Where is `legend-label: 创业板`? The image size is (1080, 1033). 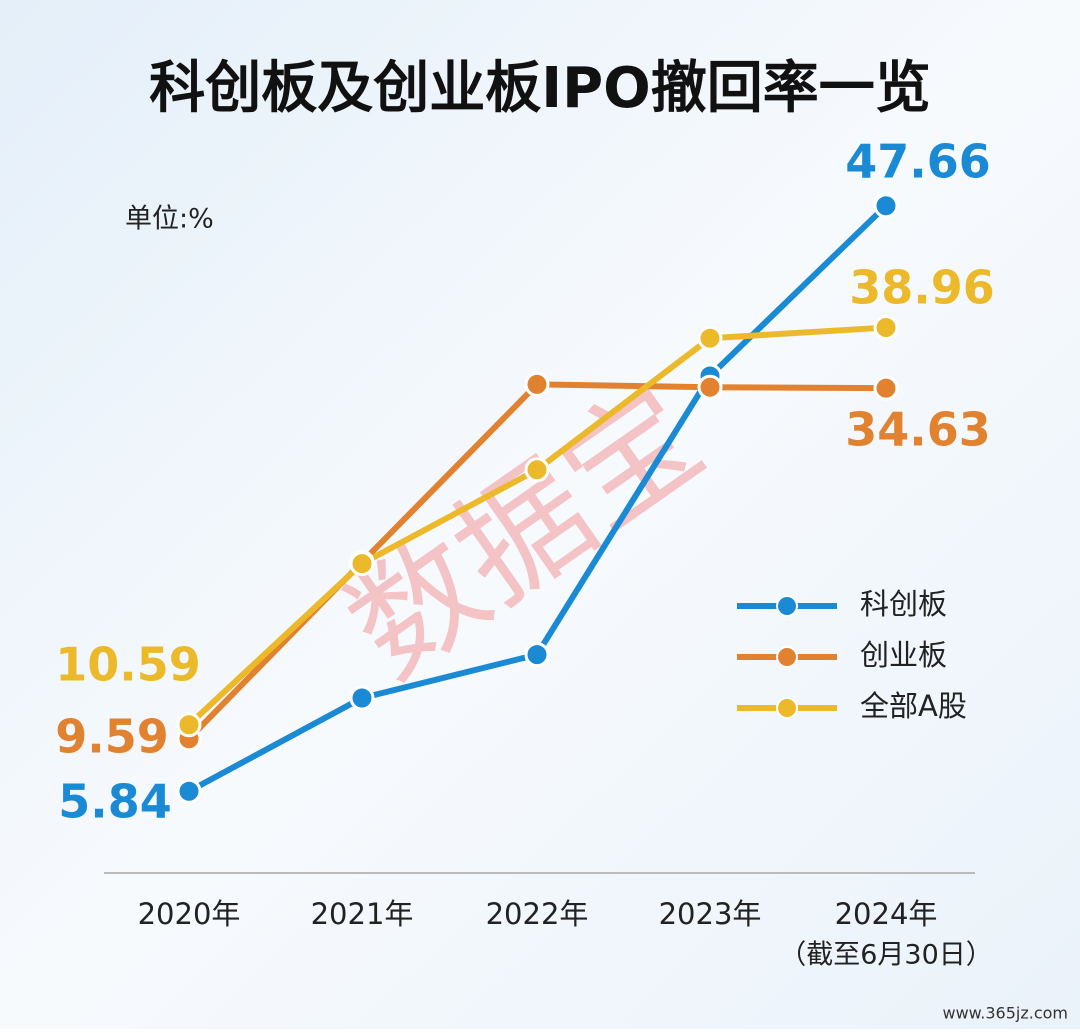 legend-label: 创业板 is located at coordinates (903, 655).